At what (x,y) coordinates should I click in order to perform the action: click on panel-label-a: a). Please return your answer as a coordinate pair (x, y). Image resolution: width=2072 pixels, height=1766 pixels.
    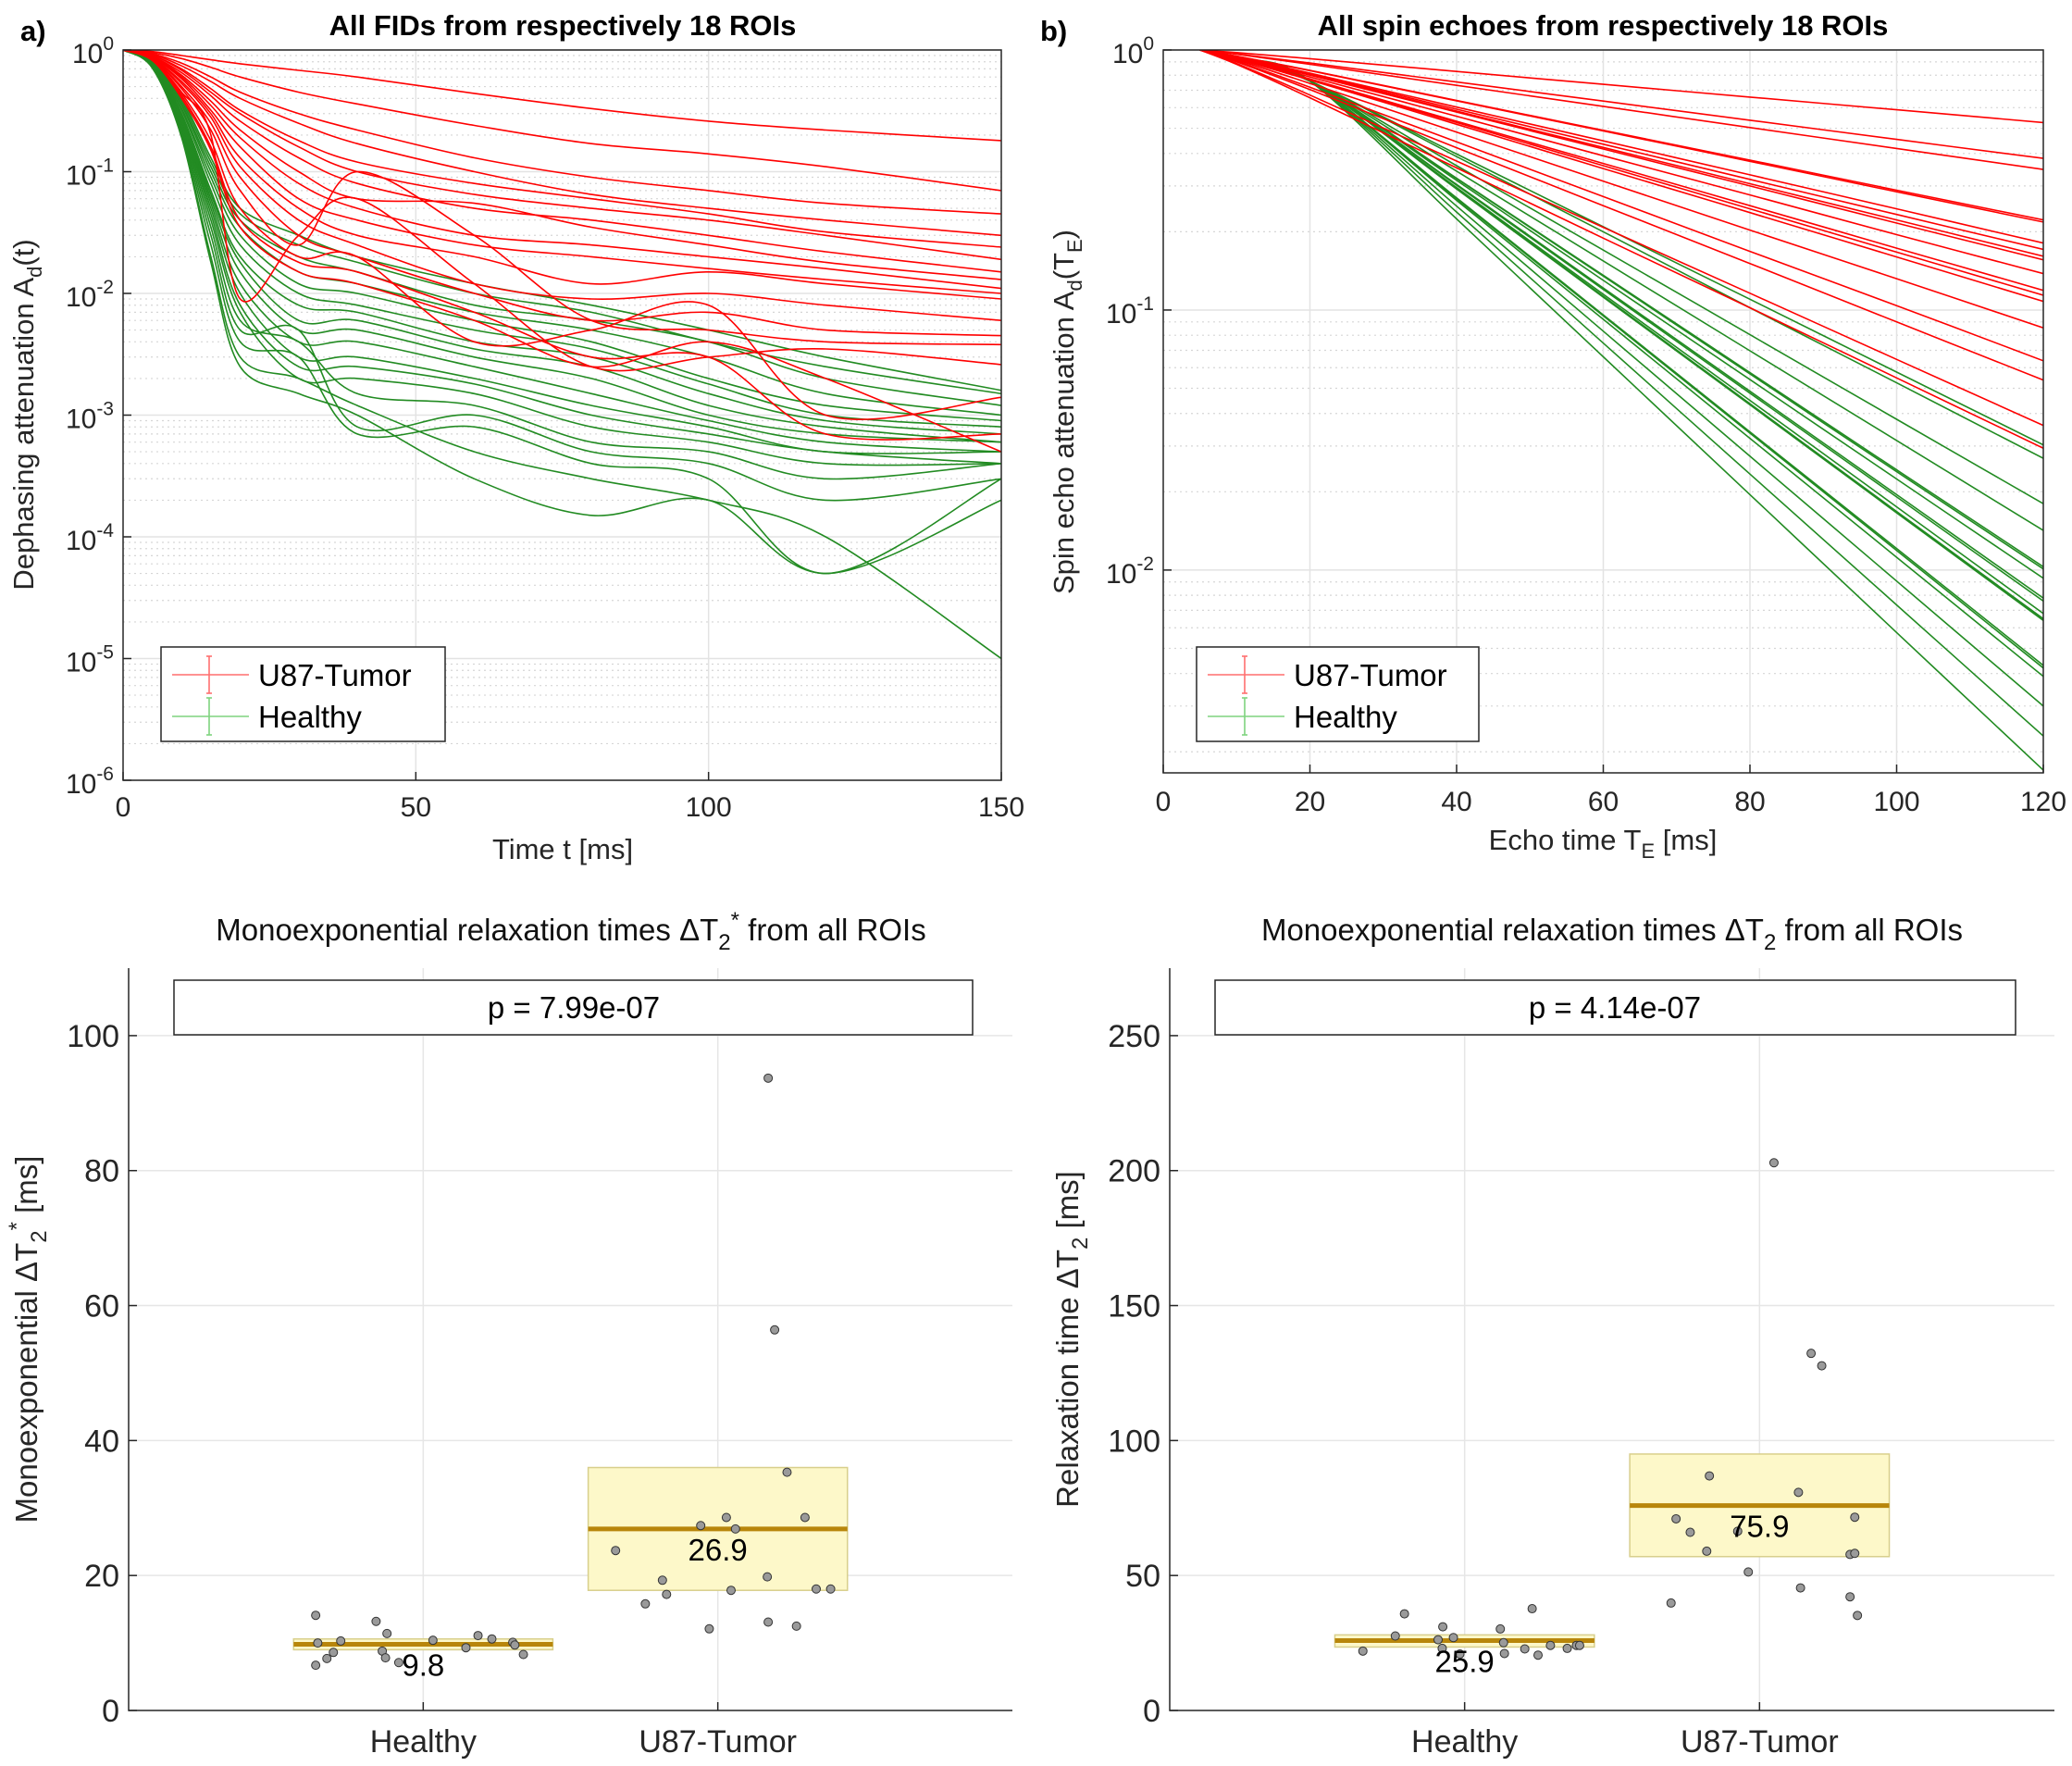
    Looking at the image, I should click on (33, 31).